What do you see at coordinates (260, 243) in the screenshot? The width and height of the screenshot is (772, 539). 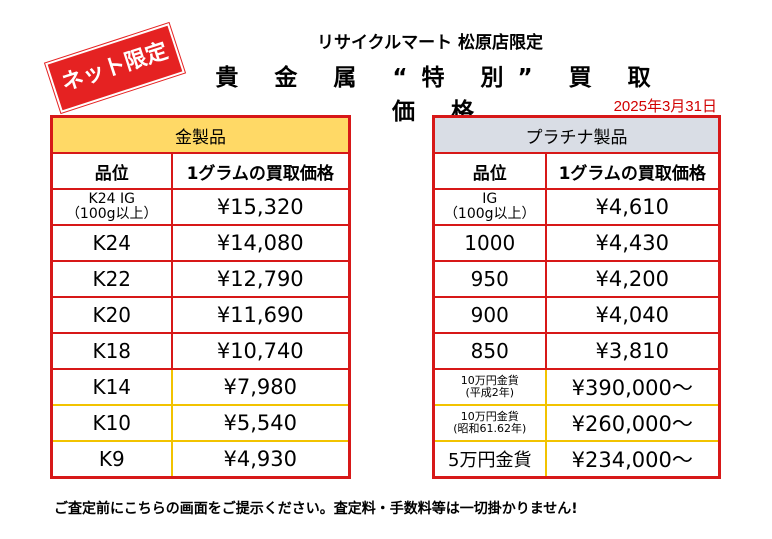 I see `gold-price-cell: ¥14,080` at bounding box center [260, 243].